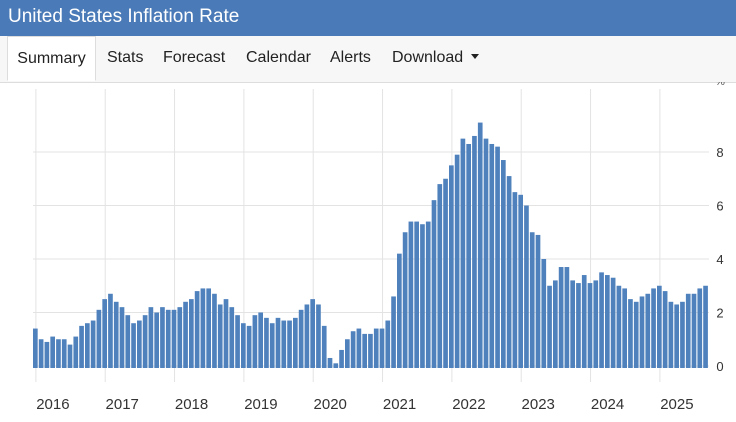  Describe the element at coordinates (330, 404) in the screenshot. I see `x-tick-label: 2020` at that location.